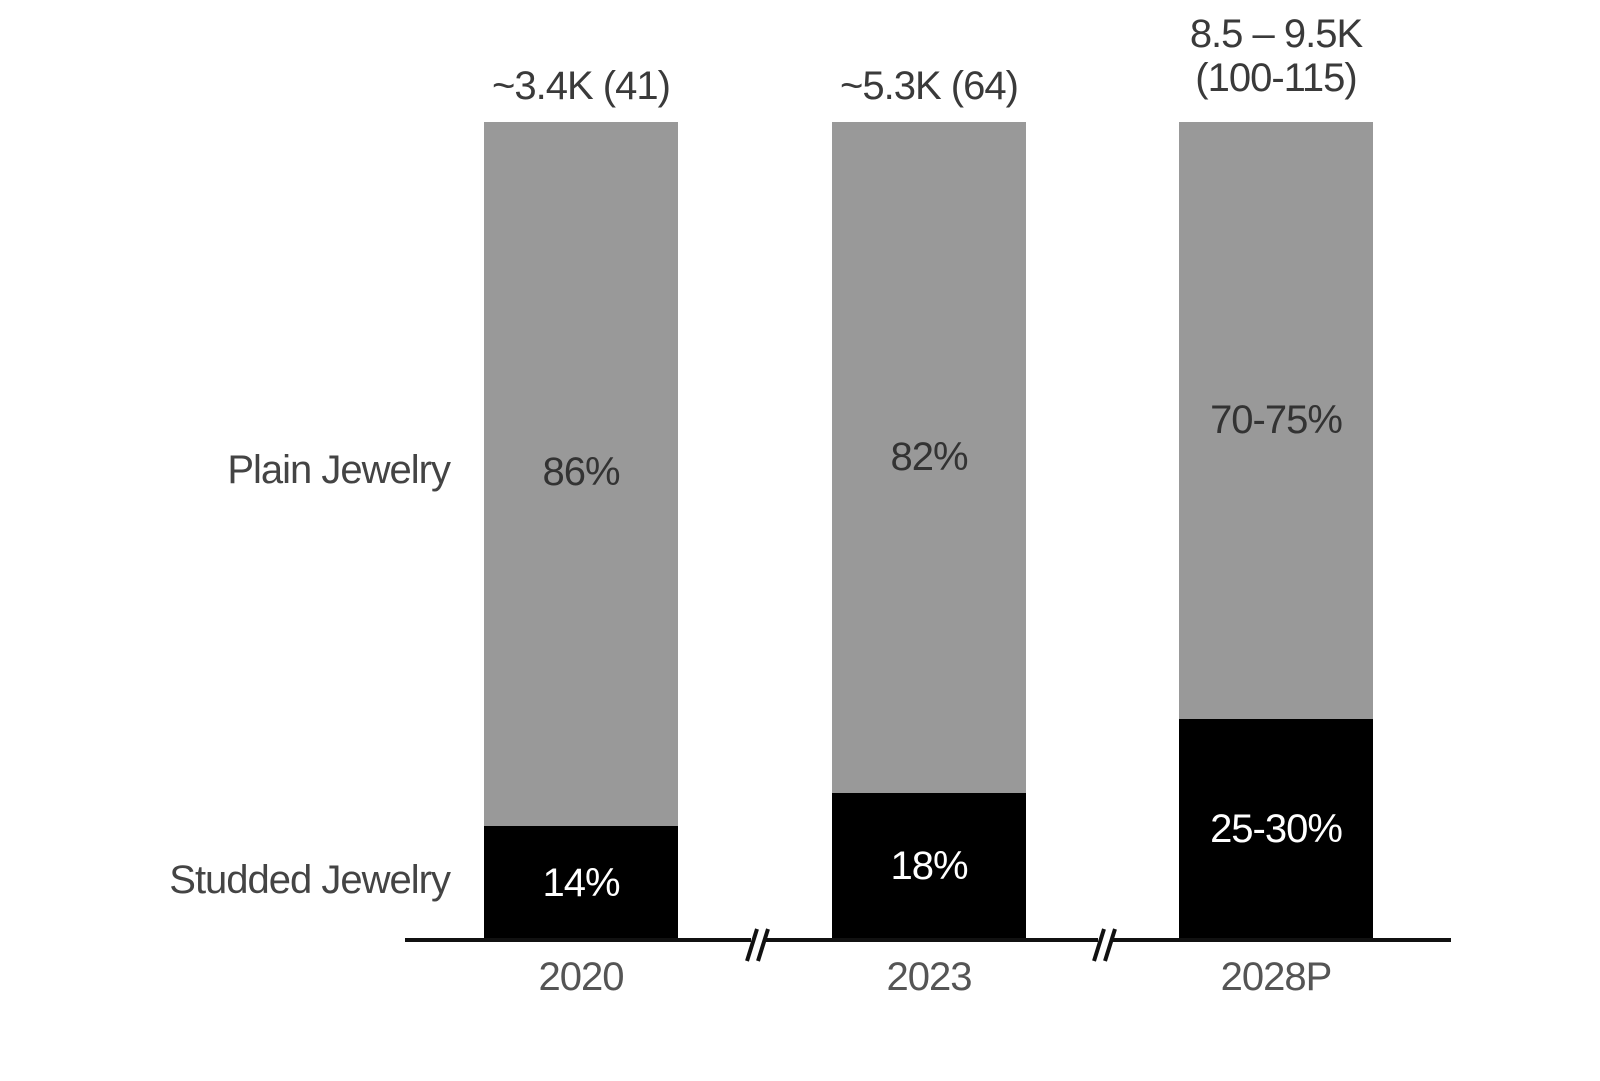  Describe the element at coordinates (929, 977) in the screenshot. I see `x-label-2023: 2023` at that location.